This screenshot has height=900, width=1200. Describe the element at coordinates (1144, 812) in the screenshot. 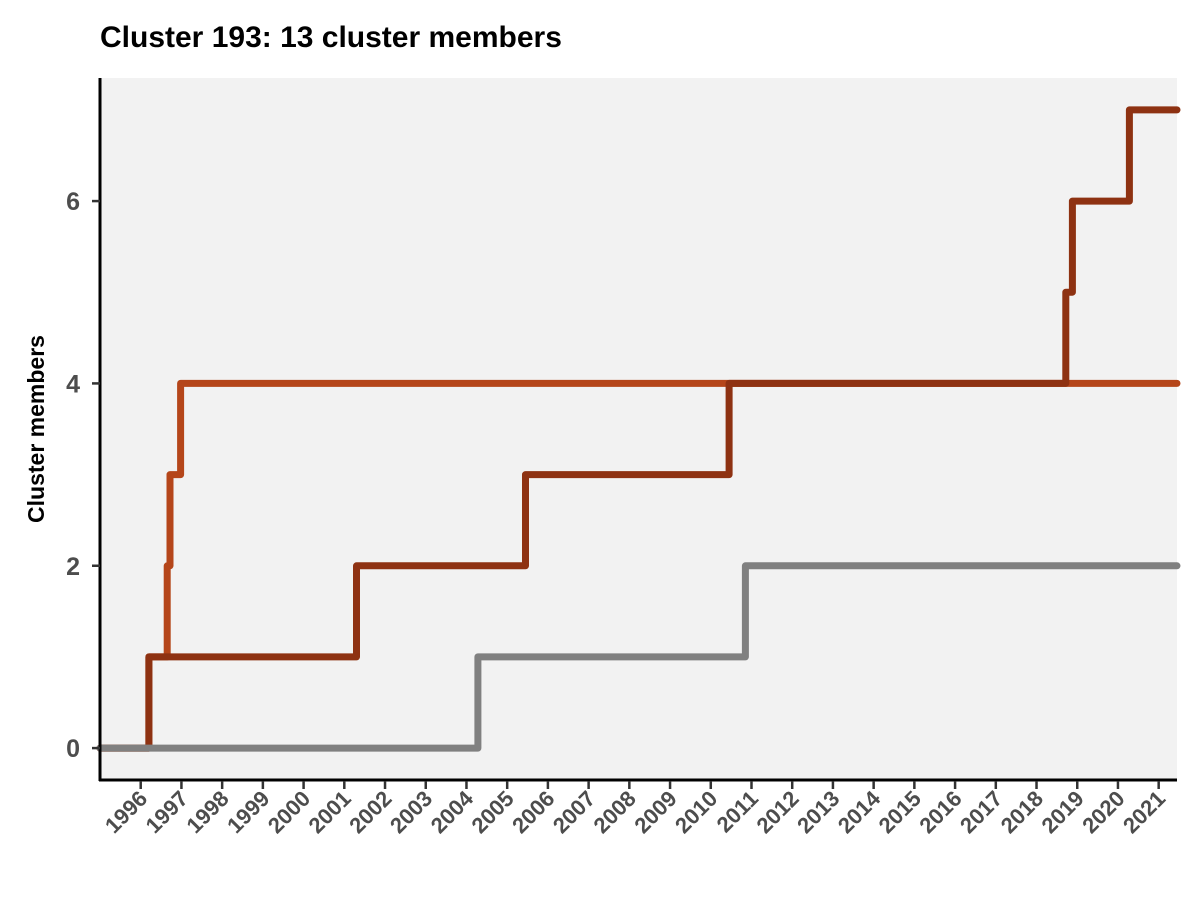

I see `x-tick-label: 2021` at that location.